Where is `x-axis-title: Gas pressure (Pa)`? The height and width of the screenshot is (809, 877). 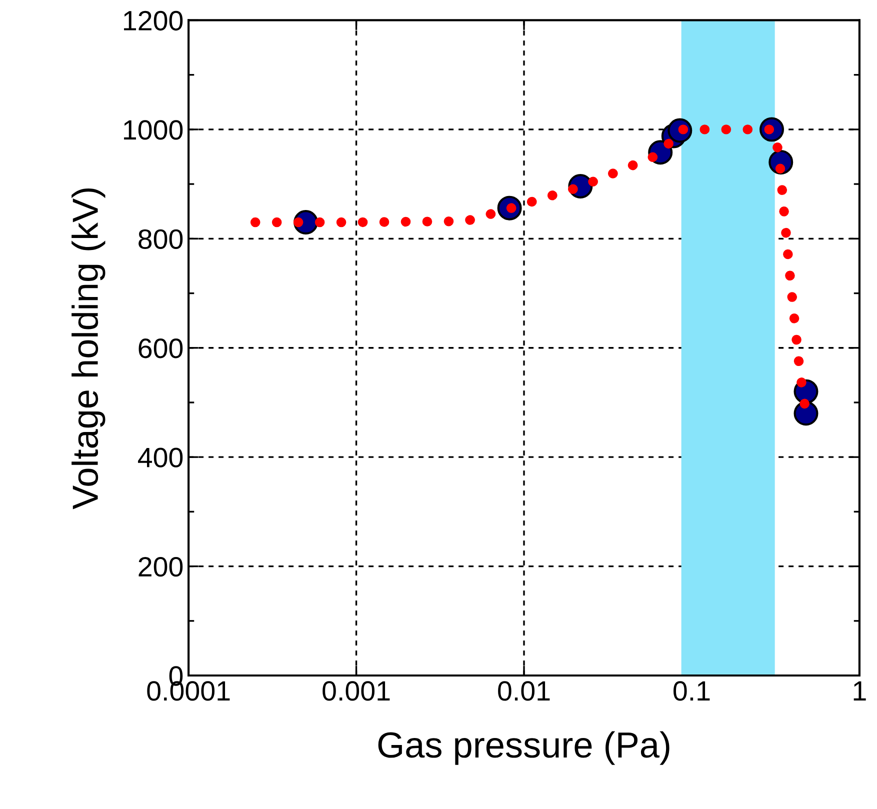
x-axis-title: Gas pressure (Pa) is located at coordinates (524, 748).